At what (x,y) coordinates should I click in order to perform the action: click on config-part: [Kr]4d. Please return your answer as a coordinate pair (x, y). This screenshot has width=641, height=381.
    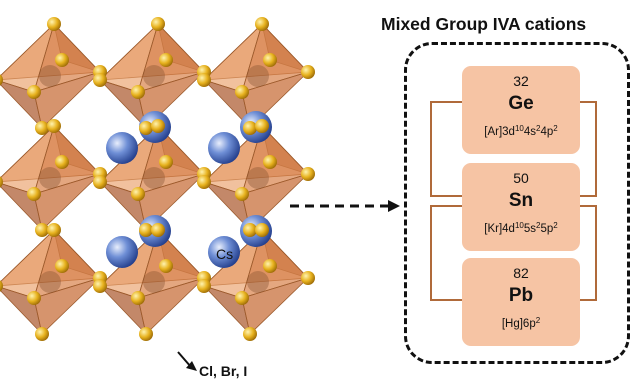
    Looking at the image, I should click on (499, 229).